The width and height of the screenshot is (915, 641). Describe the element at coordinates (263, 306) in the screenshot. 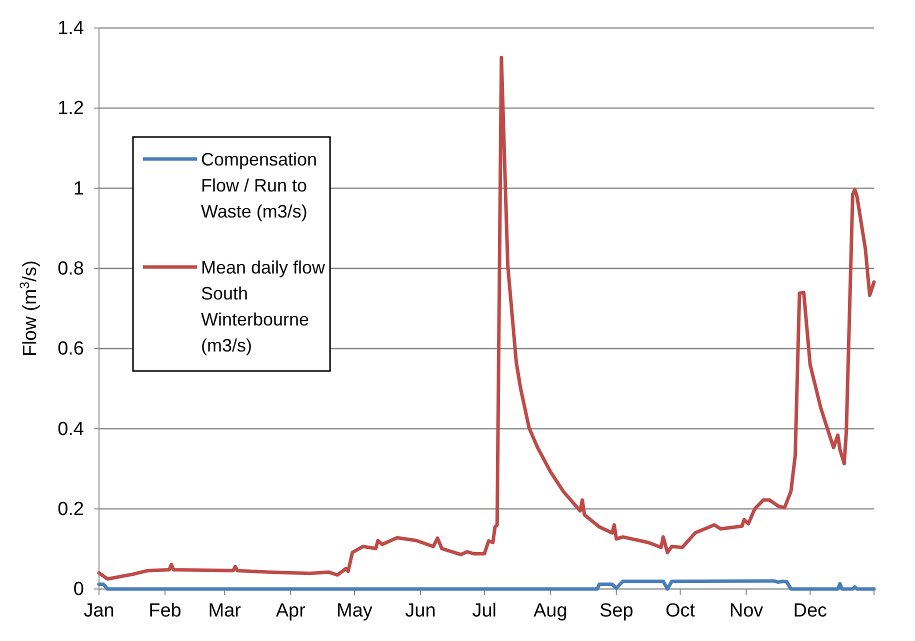

I see `legend-label: Mean daily flow South Winterbourne (m3/s)` at that location.